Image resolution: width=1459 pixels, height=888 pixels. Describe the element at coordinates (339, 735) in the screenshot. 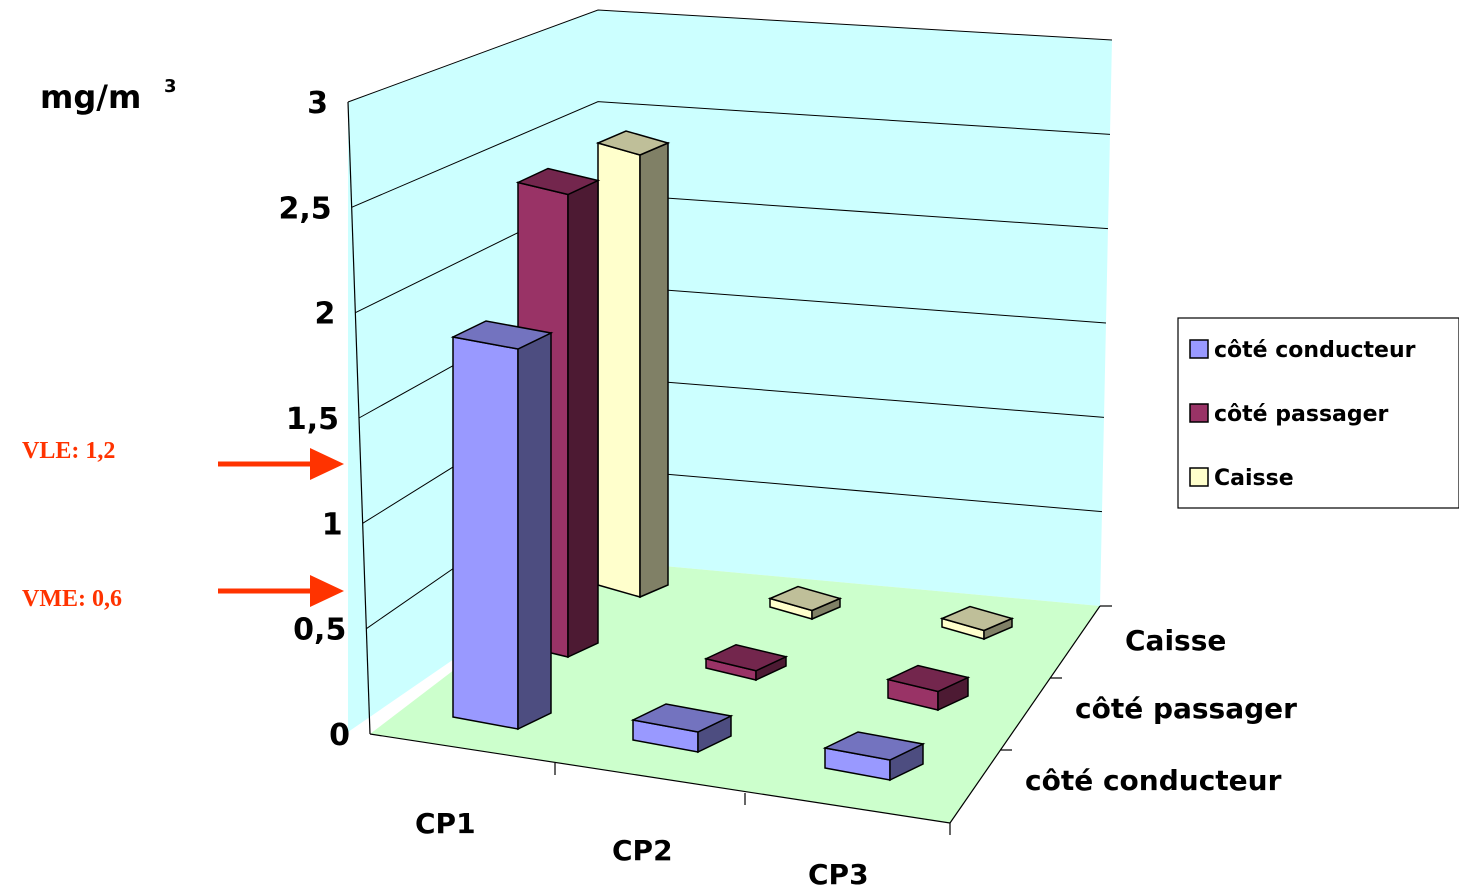

I see `y-tick-label: 0` at that location.